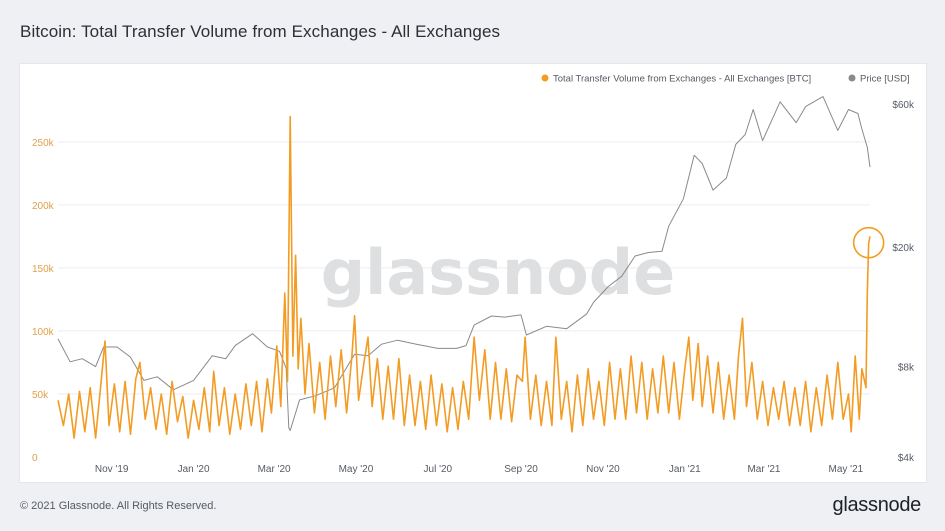 The height and width of the screenshot is (531, 945). Describe the element at coordinates (40, 395) in the screenshot. I see `left-tick-label: 50k` at that location.